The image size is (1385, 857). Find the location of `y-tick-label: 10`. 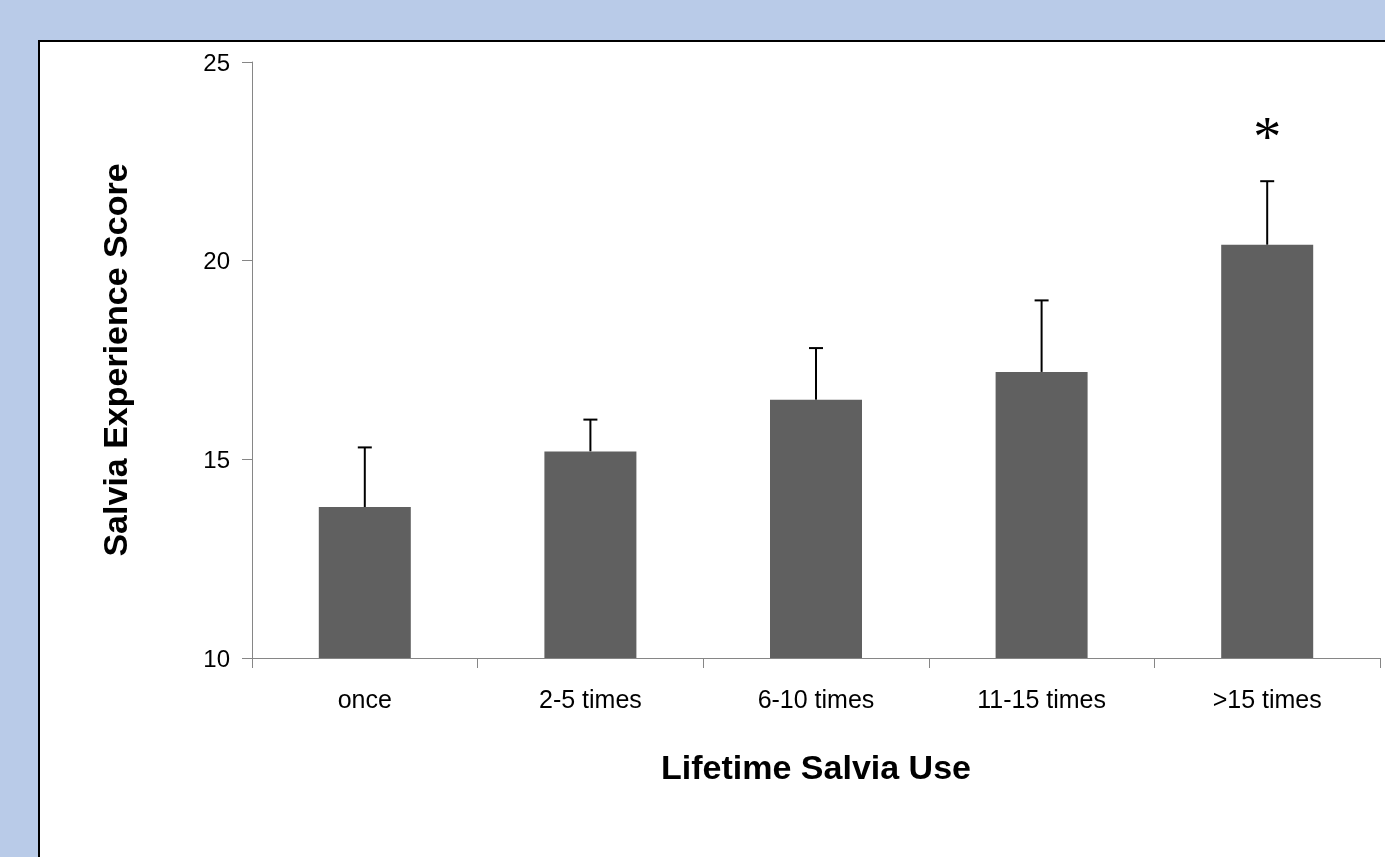

y-tick-label: 10 is located at coordinates (216, 658).